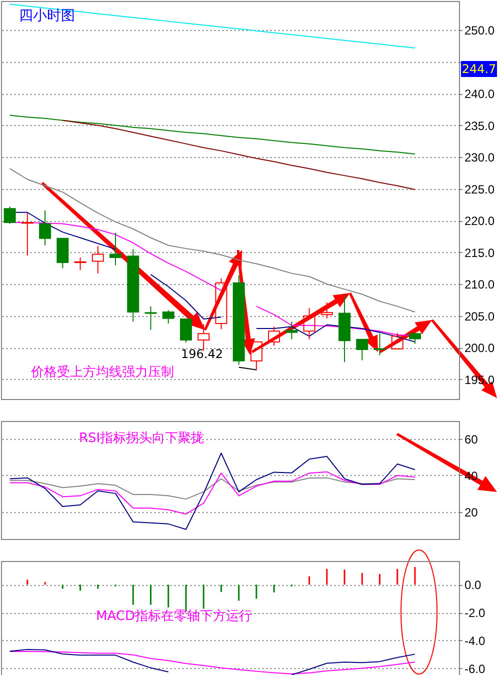 Image resolution: width=500 pixels, height=675 pixels. What do you see at coordinates (202, 354) in the screenshot?
I see `annotation: 196.42` at bounding box center [202, 354].